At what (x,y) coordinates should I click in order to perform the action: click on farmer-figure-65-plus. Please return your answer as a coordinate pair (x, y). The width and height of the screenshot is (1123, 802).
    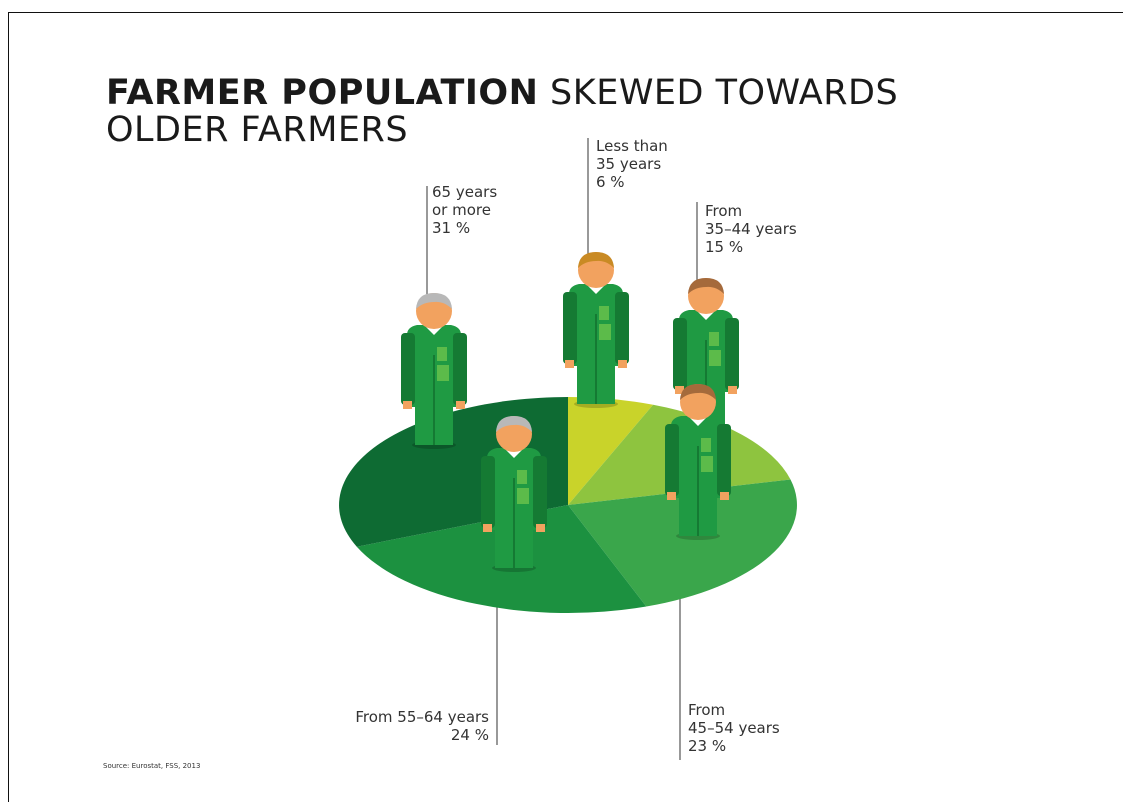
    Looking at the image, I should click on (434, 371).